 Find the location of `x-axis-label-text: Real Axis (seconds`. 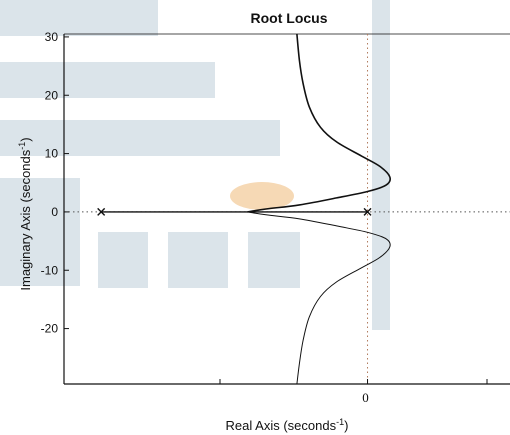

x-axis-label-text: Real Axis (seconds is located at coordinates (281, 425).